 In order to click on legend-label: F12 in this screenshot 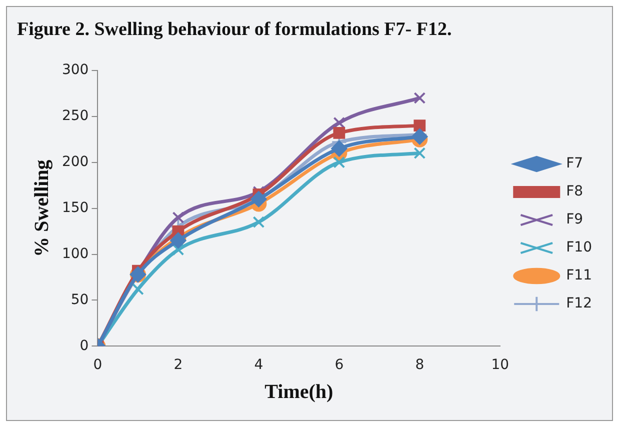, I will do `click(579, 304)`.